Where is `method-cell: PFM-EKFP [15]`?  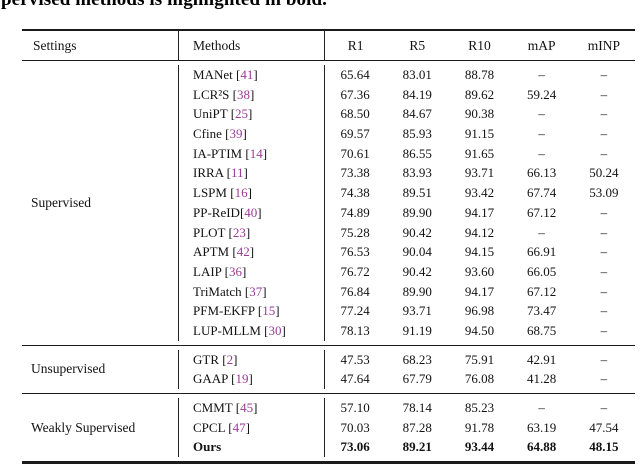
method-cell: PFM-EKFP [15] is located at coordinates (236, 311).